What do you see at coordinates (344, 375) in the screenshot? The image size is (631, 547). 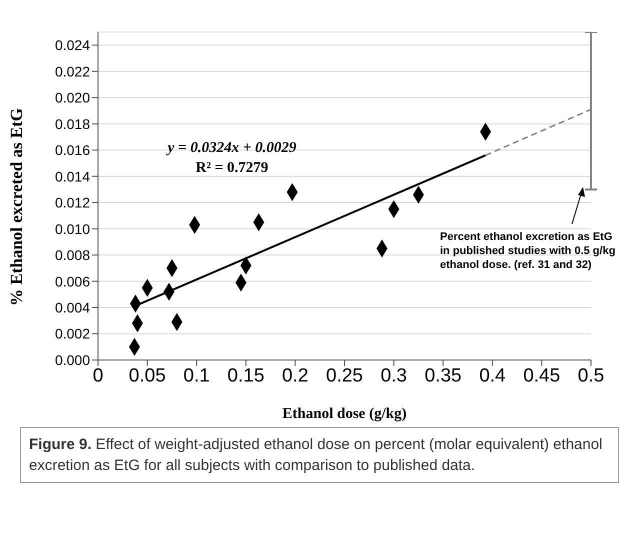 I see `x-tick-label: 0.25` at bounding box center [344, 375].